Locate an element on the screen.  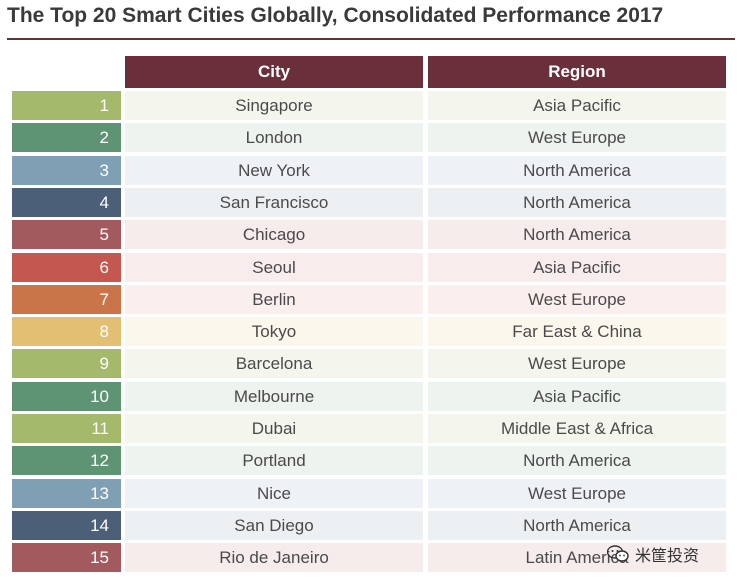
city-cell: Portland is located at coordinates (274, 460).